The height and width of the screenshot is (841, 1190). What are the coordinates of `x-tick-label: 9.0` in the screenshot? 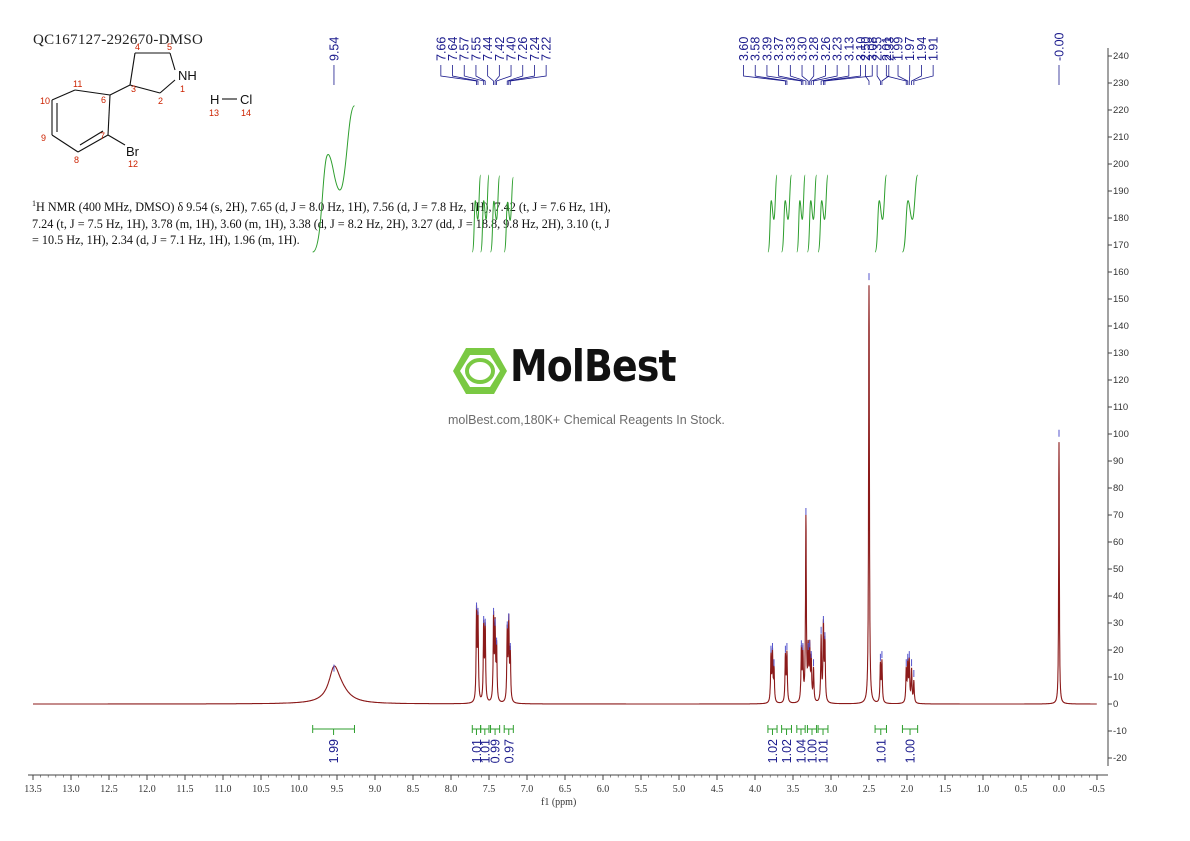 It's located at (375, 789).